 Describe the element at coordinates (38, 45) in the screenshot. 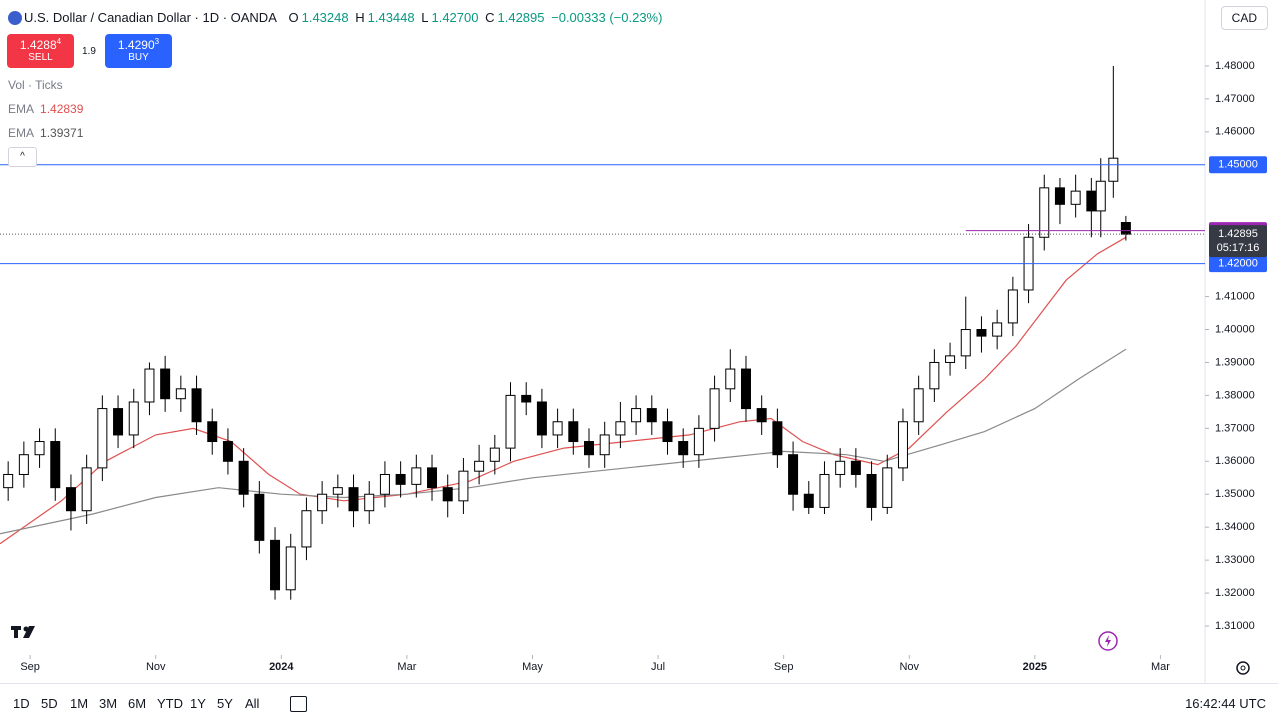

I see `sell-price: 1.4288` at that location.